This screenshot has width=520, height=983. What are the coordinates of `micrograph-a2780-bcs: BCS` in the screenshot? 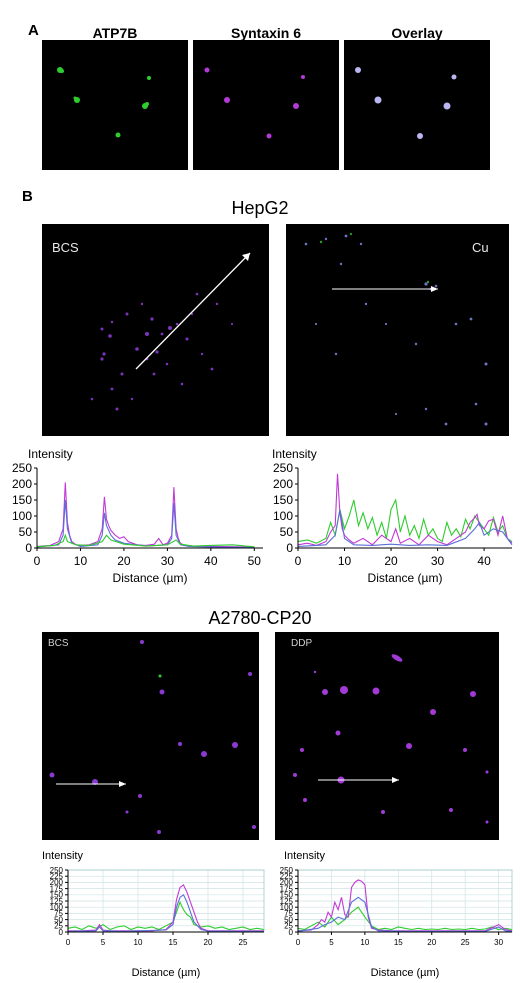 It's located at (150, 736).